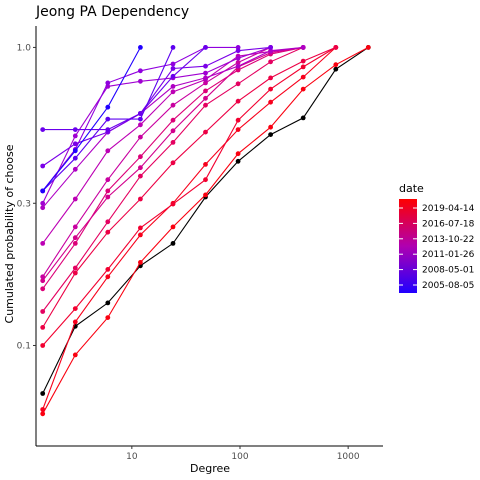 This screenshot has height=480, width=480. I want to click on legend-colorbar, so click(408, 246).